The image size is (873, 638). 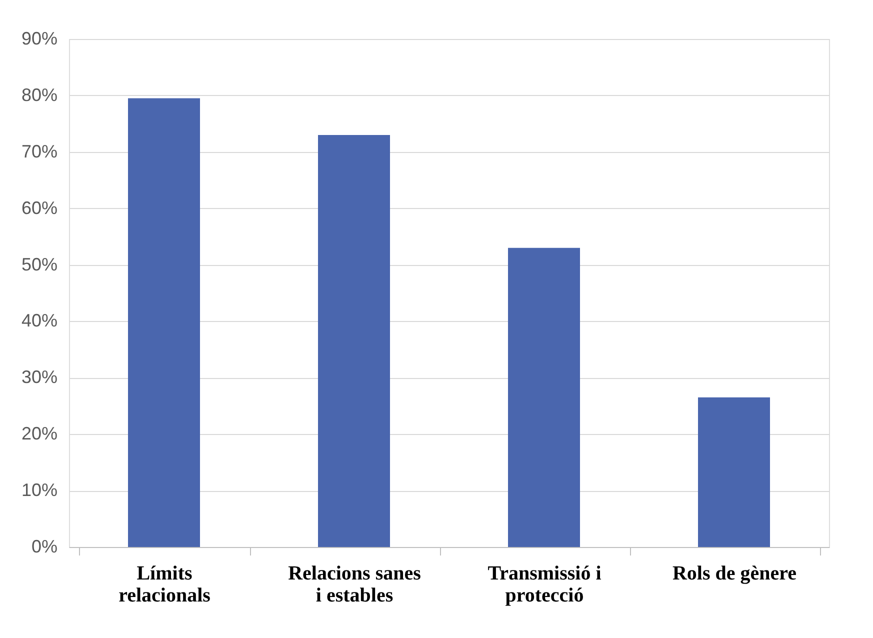 What do you see at coordinates (39, 377) in the screenshot?
I see `y-tick-label: 30%` at bounding box center [39, 377].